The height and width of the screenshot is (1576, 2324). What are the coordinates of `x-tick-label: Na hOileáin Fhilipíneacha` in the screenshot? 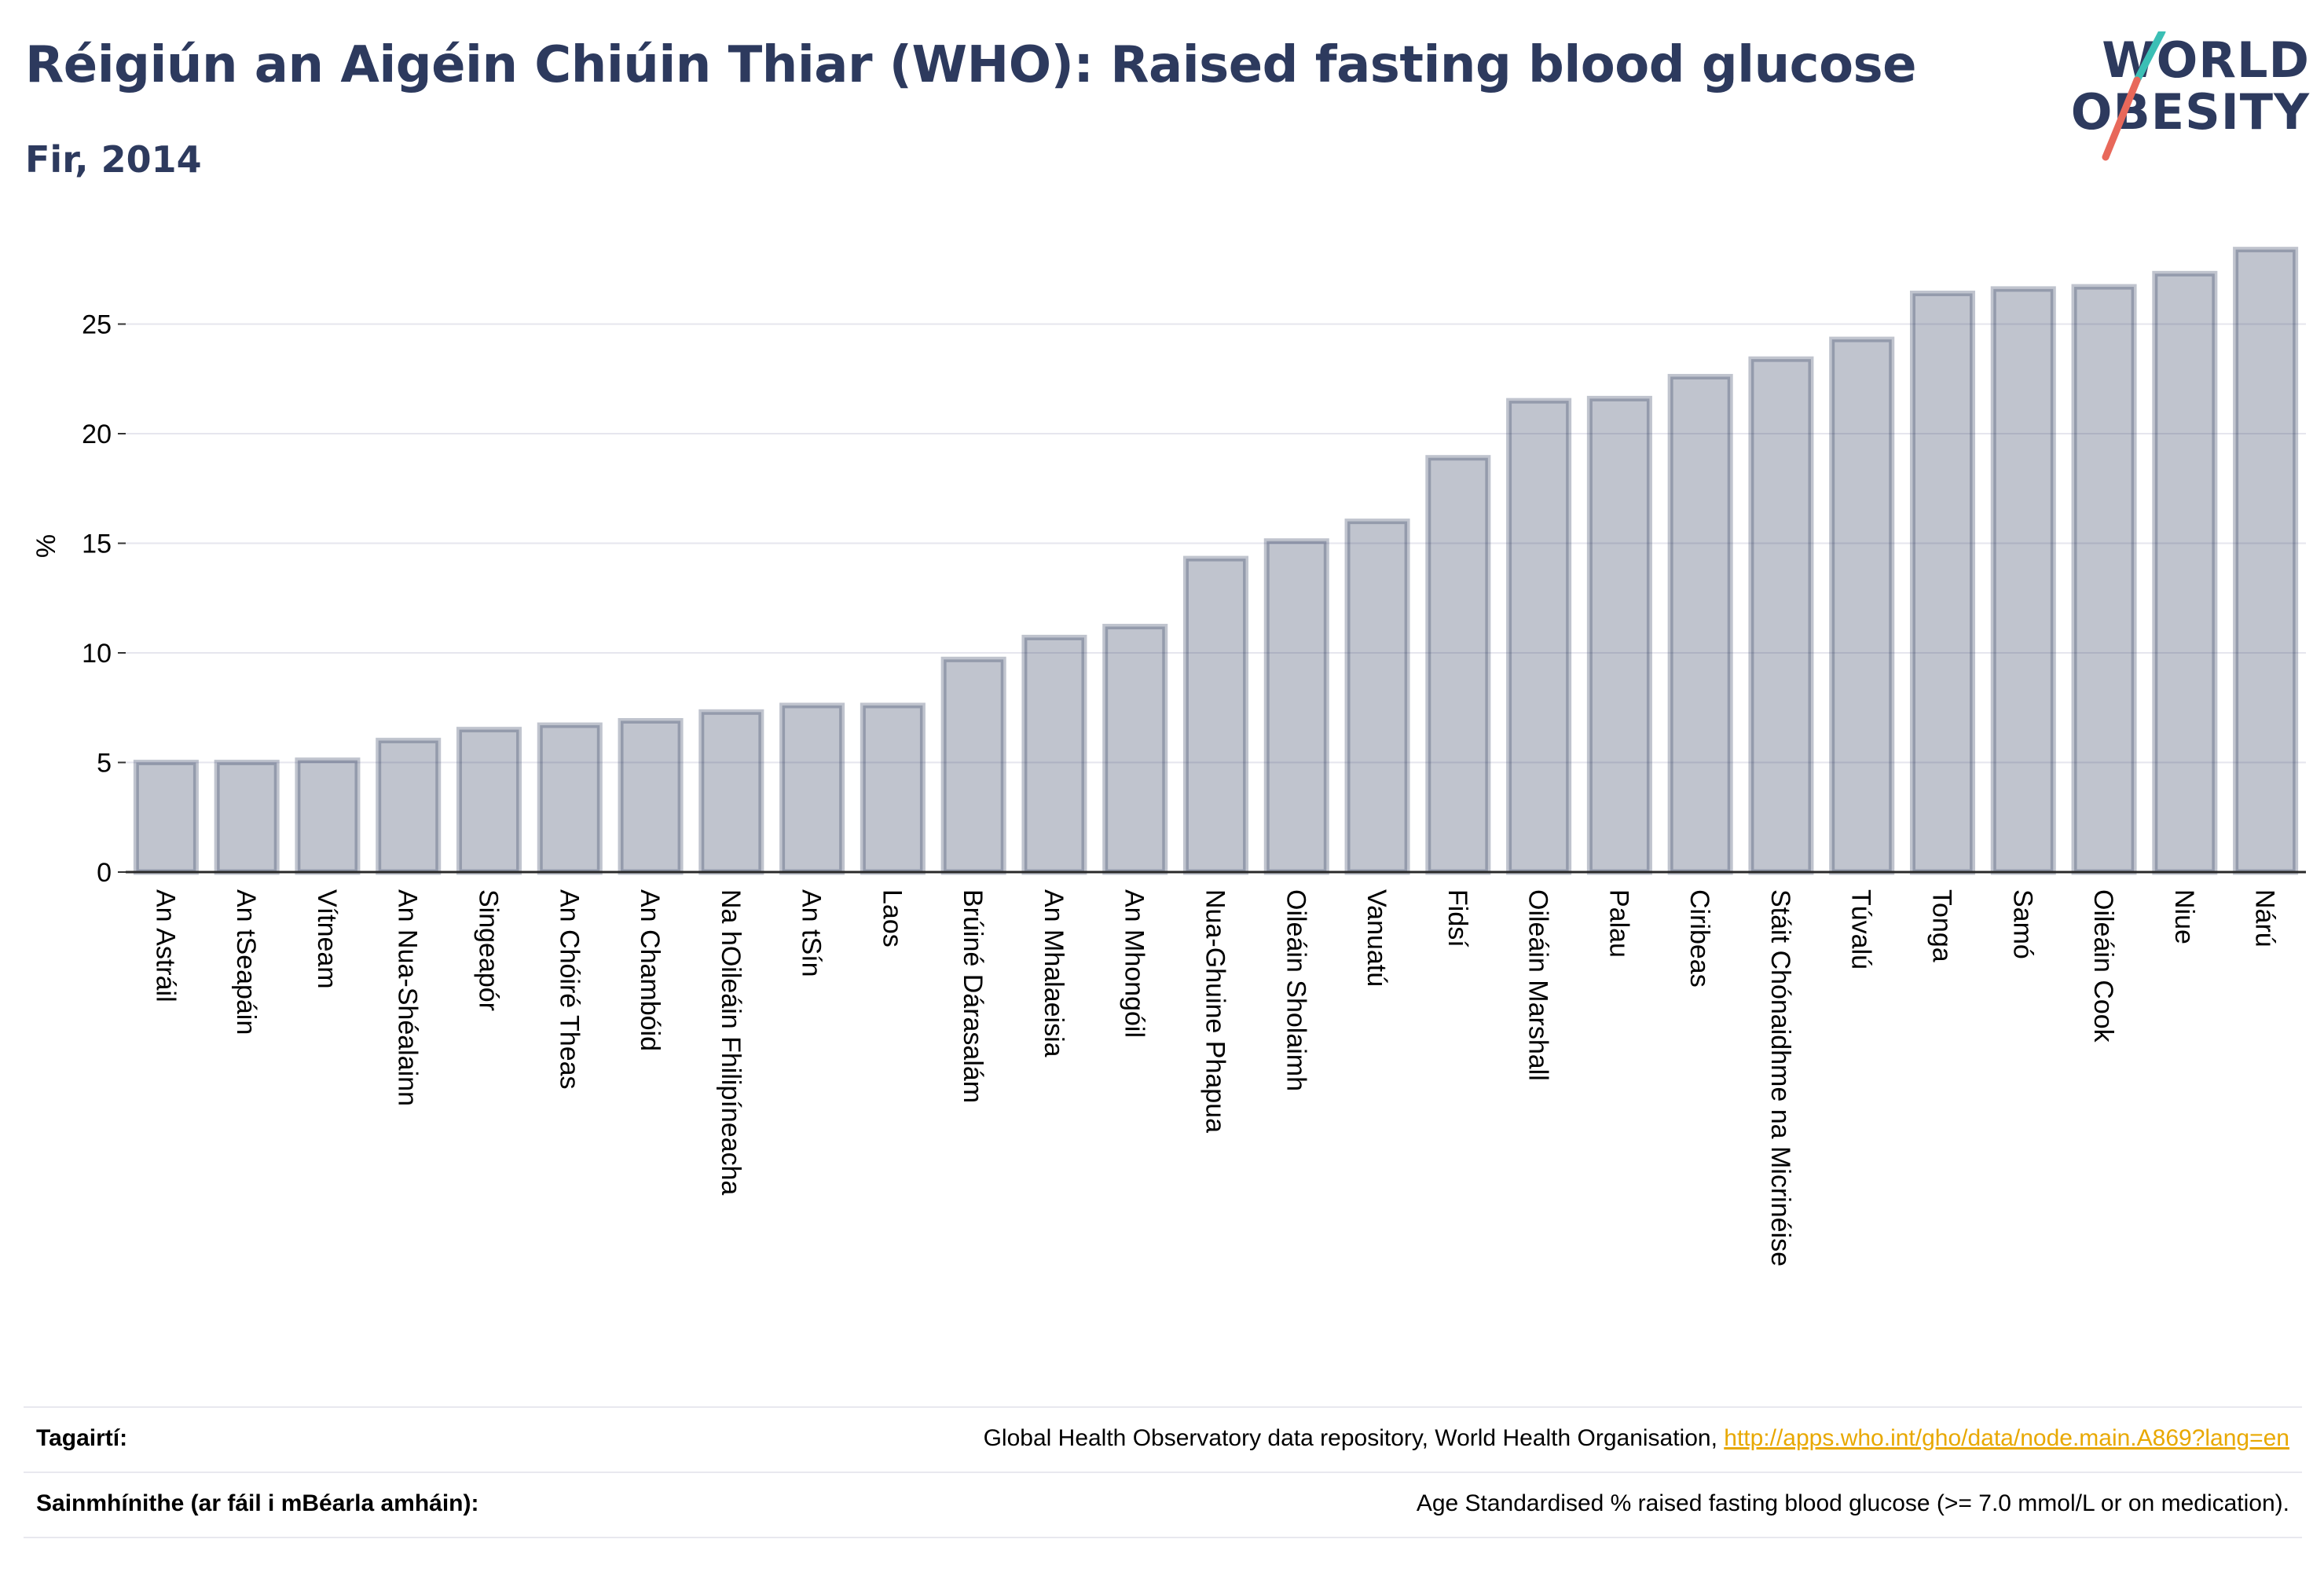 It's located at (731, 1042).